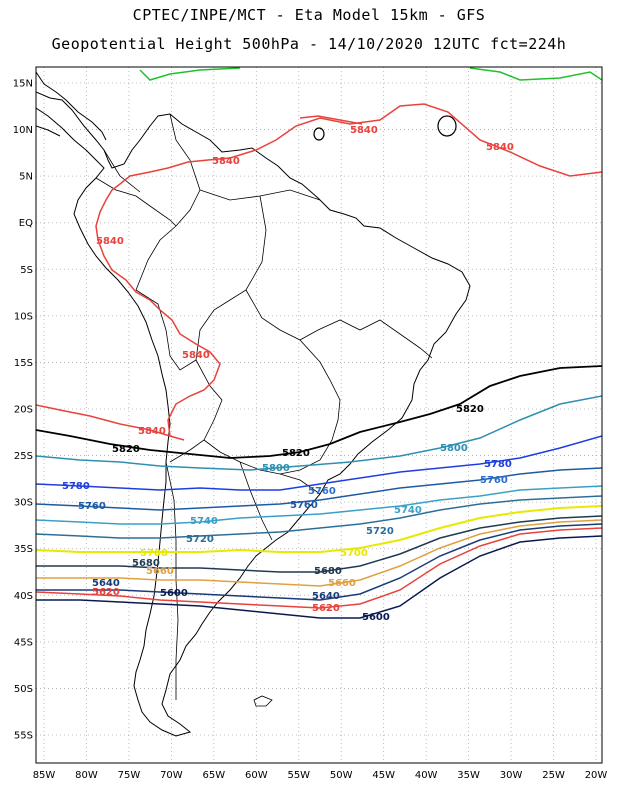  I want to click on latitude-label: 15S, so click(23, 363).